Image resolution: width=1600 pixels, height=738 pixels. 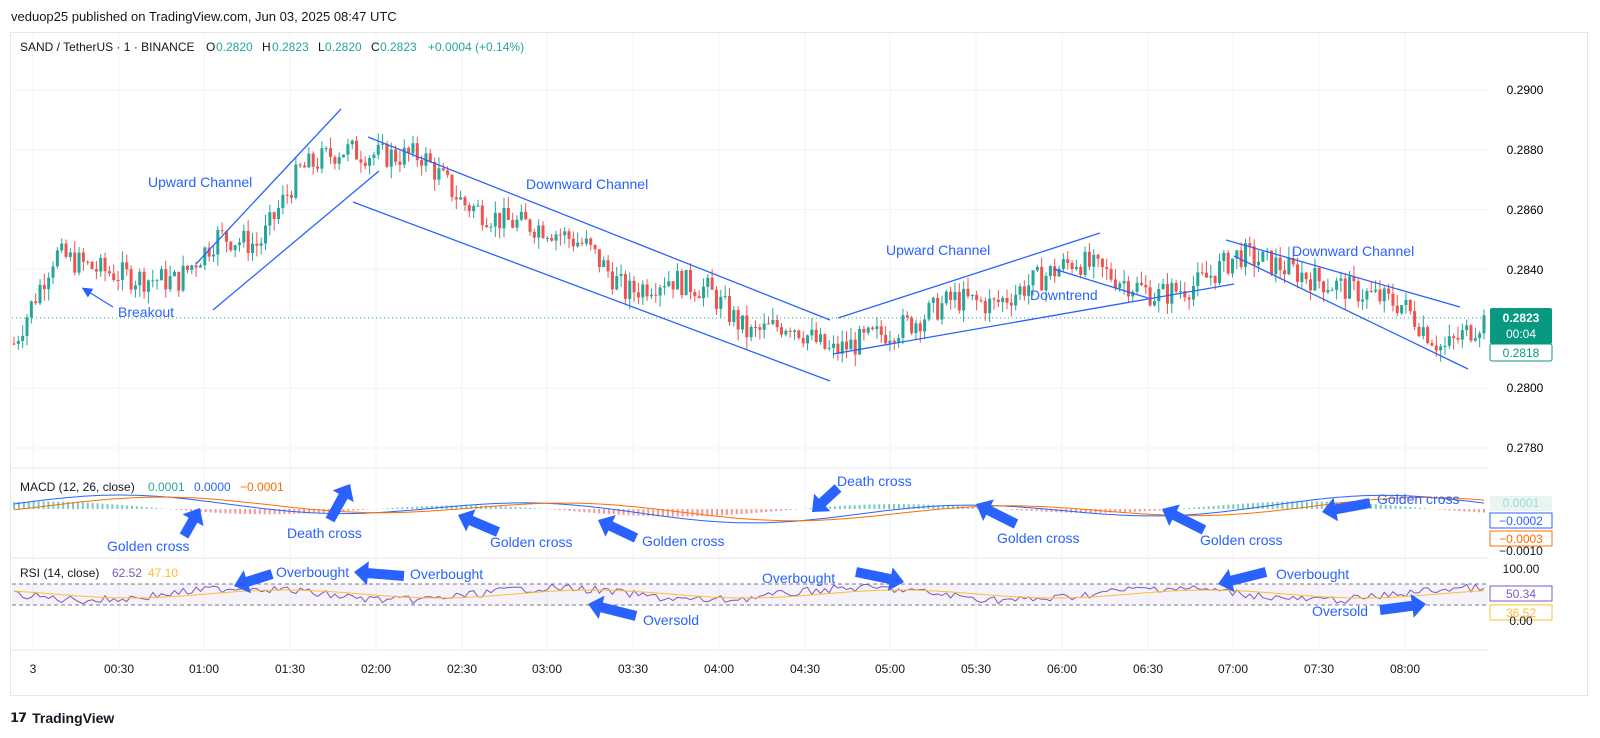 I want to click on upward-channel-2-upper-line, so click(x=969, y=275).